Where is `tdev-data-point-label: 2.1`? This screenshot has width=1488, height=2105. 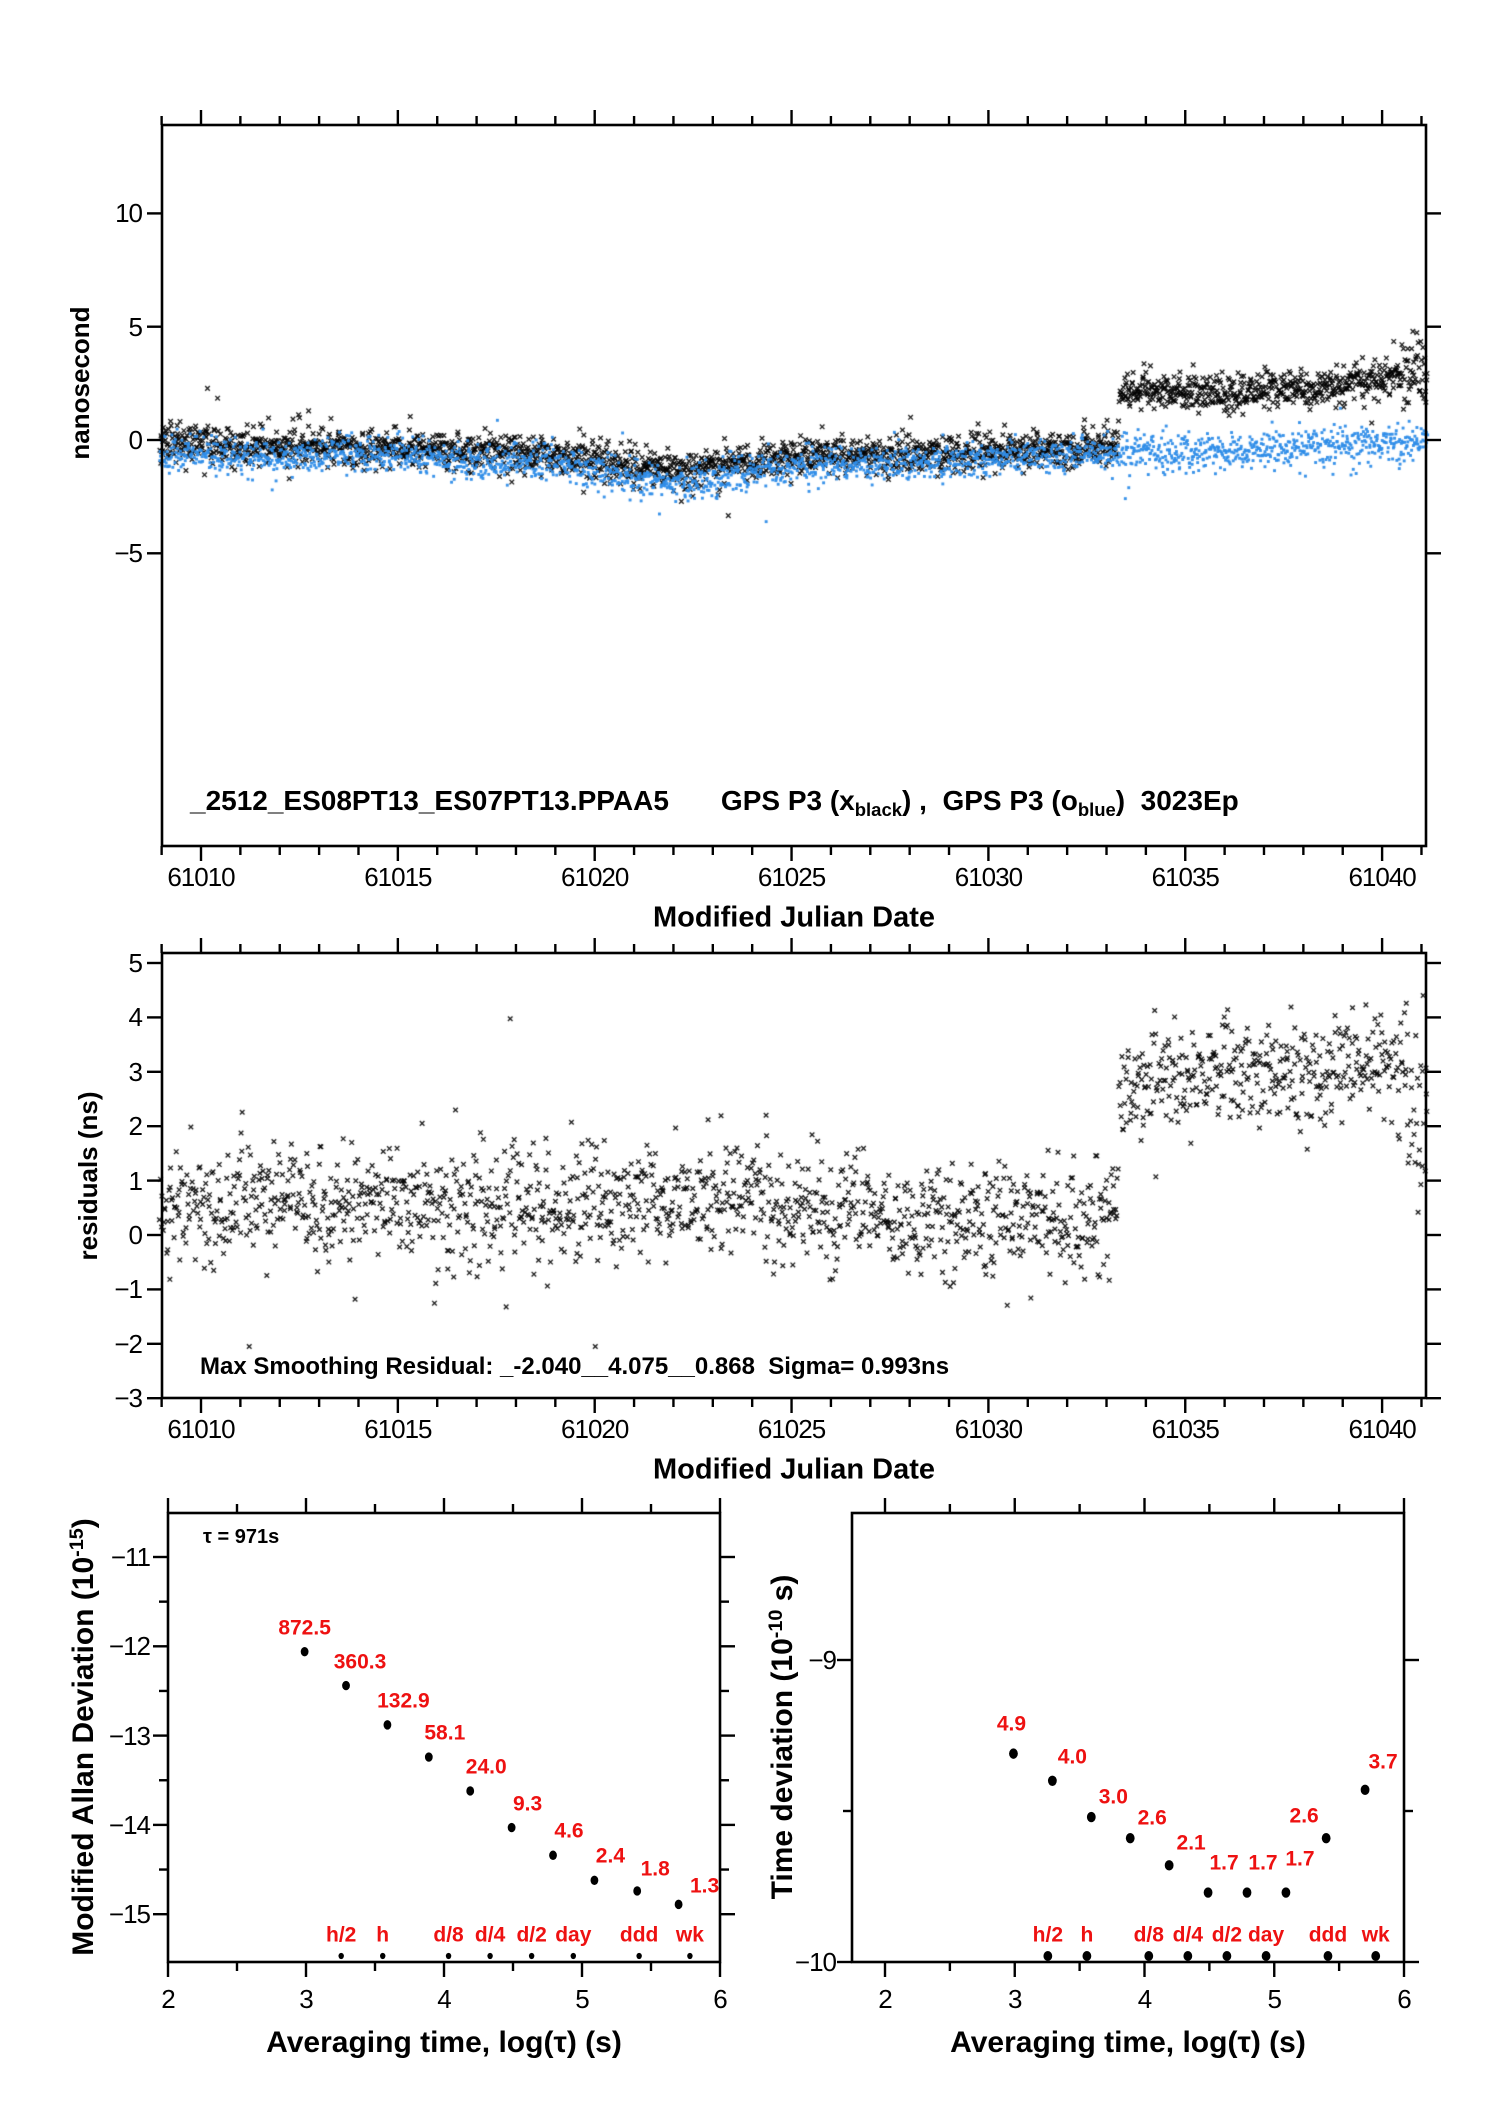
tdev-data-point-label: 2.1 is located at coordinates (1191, 1843).